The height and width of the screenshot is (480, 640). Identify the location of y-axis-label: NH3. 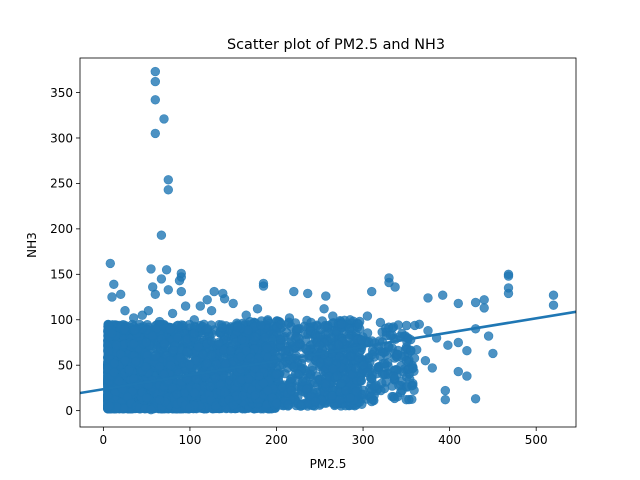
(32, 245).